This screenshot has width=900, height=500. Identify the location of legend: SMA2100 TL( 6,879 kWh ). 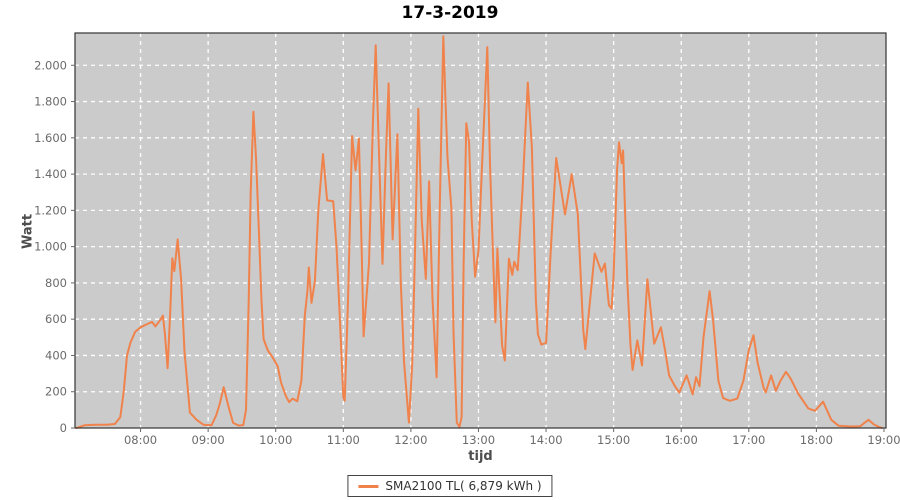
(450, 486).